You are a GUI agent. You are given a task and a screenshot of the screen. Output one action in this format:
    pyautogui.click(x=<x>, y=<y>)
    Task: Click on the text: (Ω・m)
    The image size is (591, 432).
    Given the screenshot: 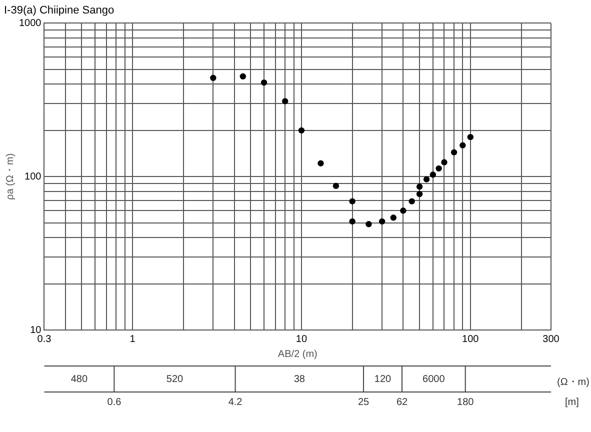 What is the action you would take?
    pyautogui.click(x=573, y=382)
    